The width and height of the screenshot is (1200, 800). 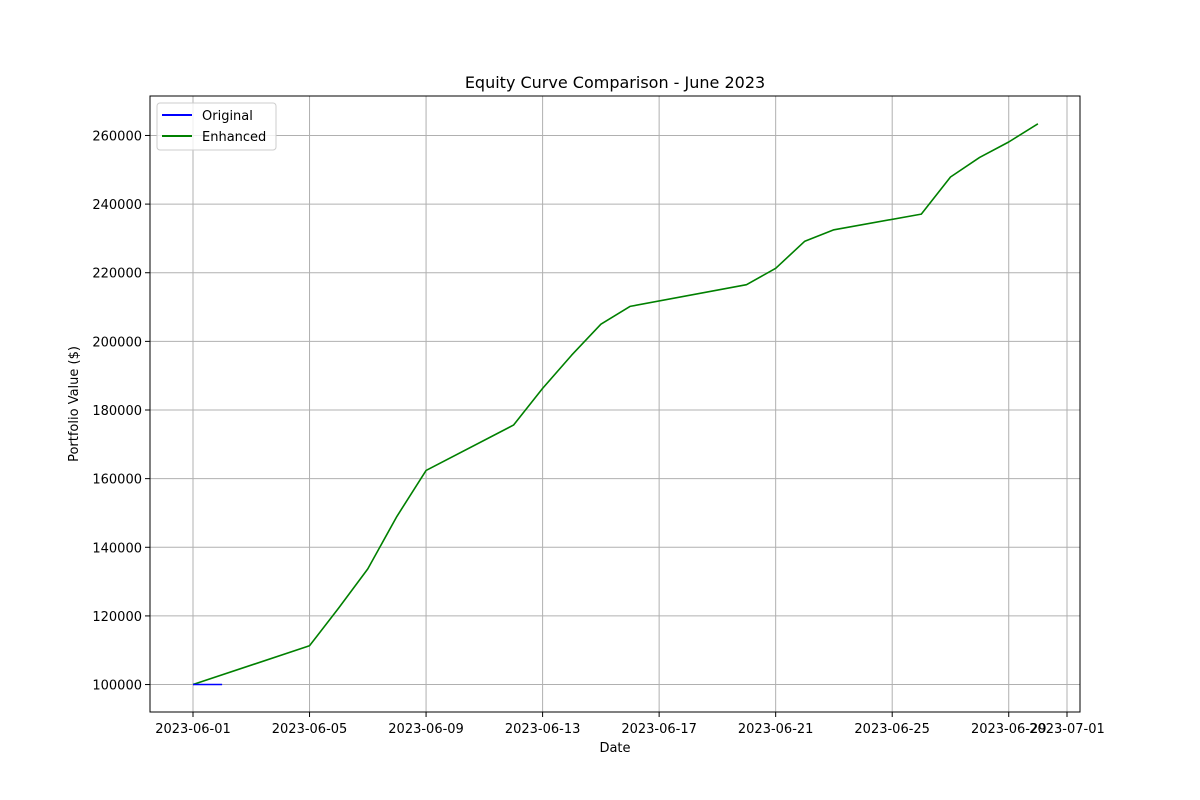 What do you see at coordinates (117, 686) in the screenshot?
I see `y-tick-label: 100000` at bounding box center [117, 686].